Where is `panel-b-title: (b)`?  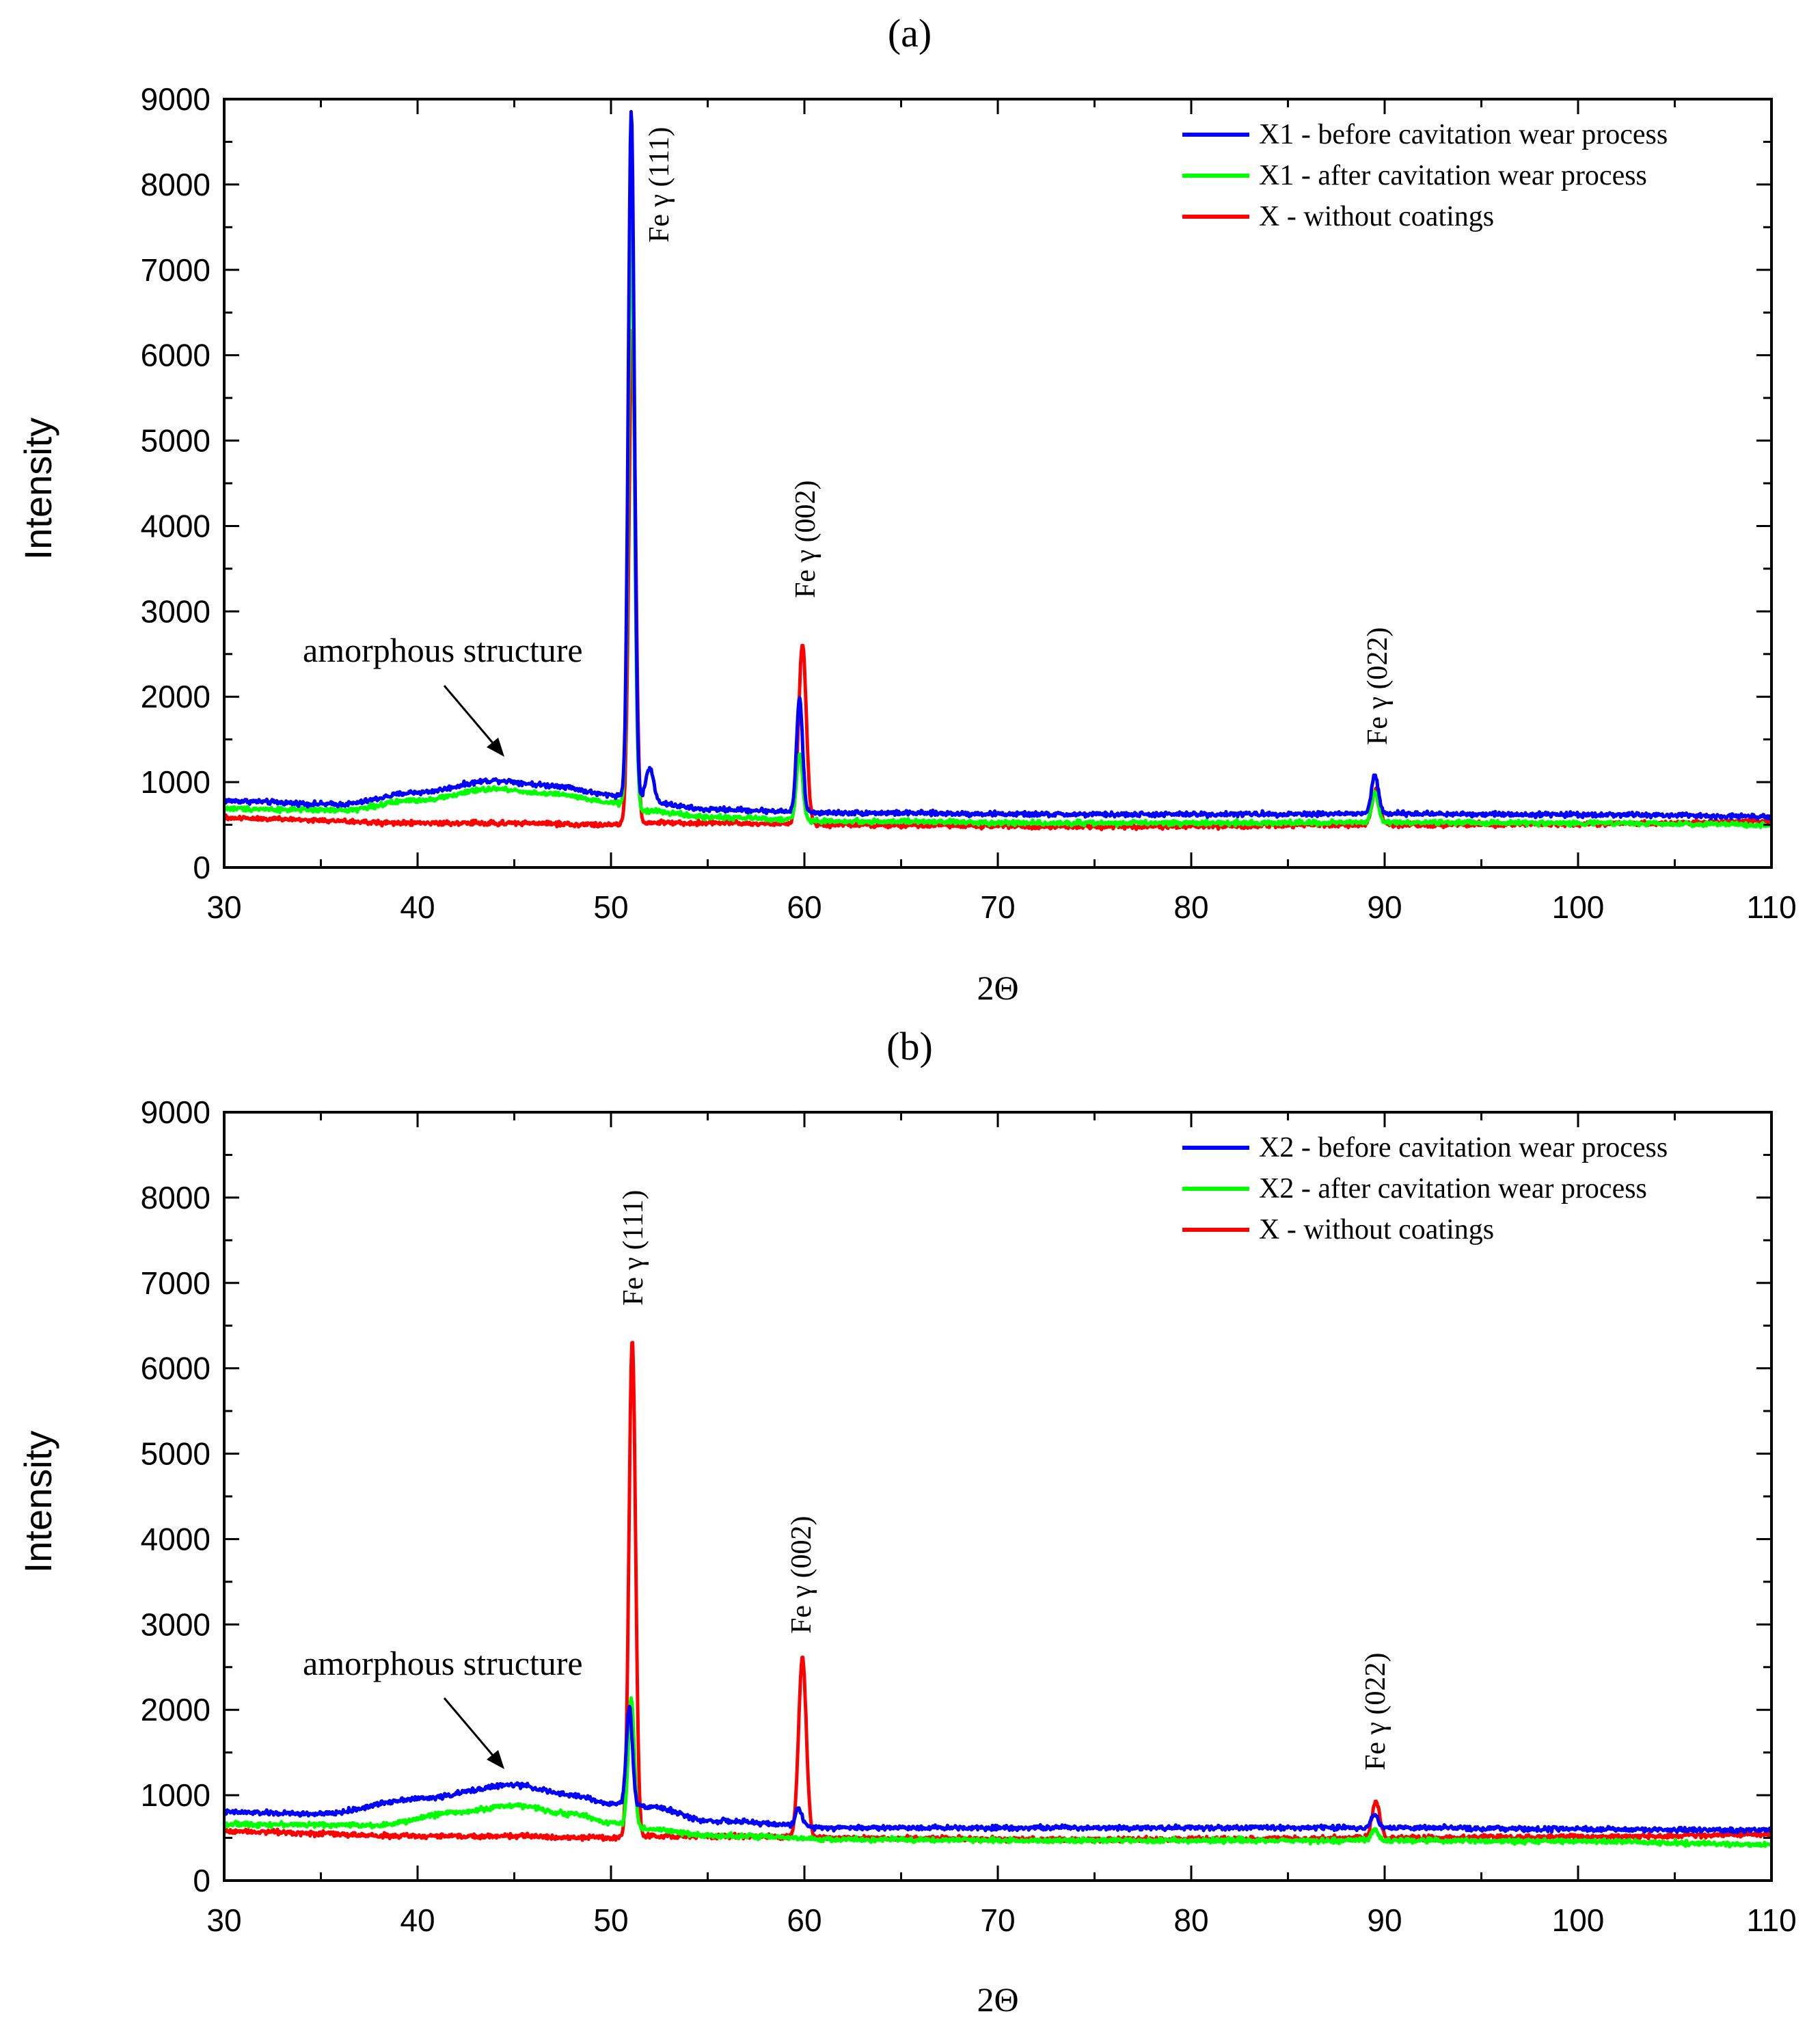 panel-b-title: (b) is located at coordinates (909, 1046).